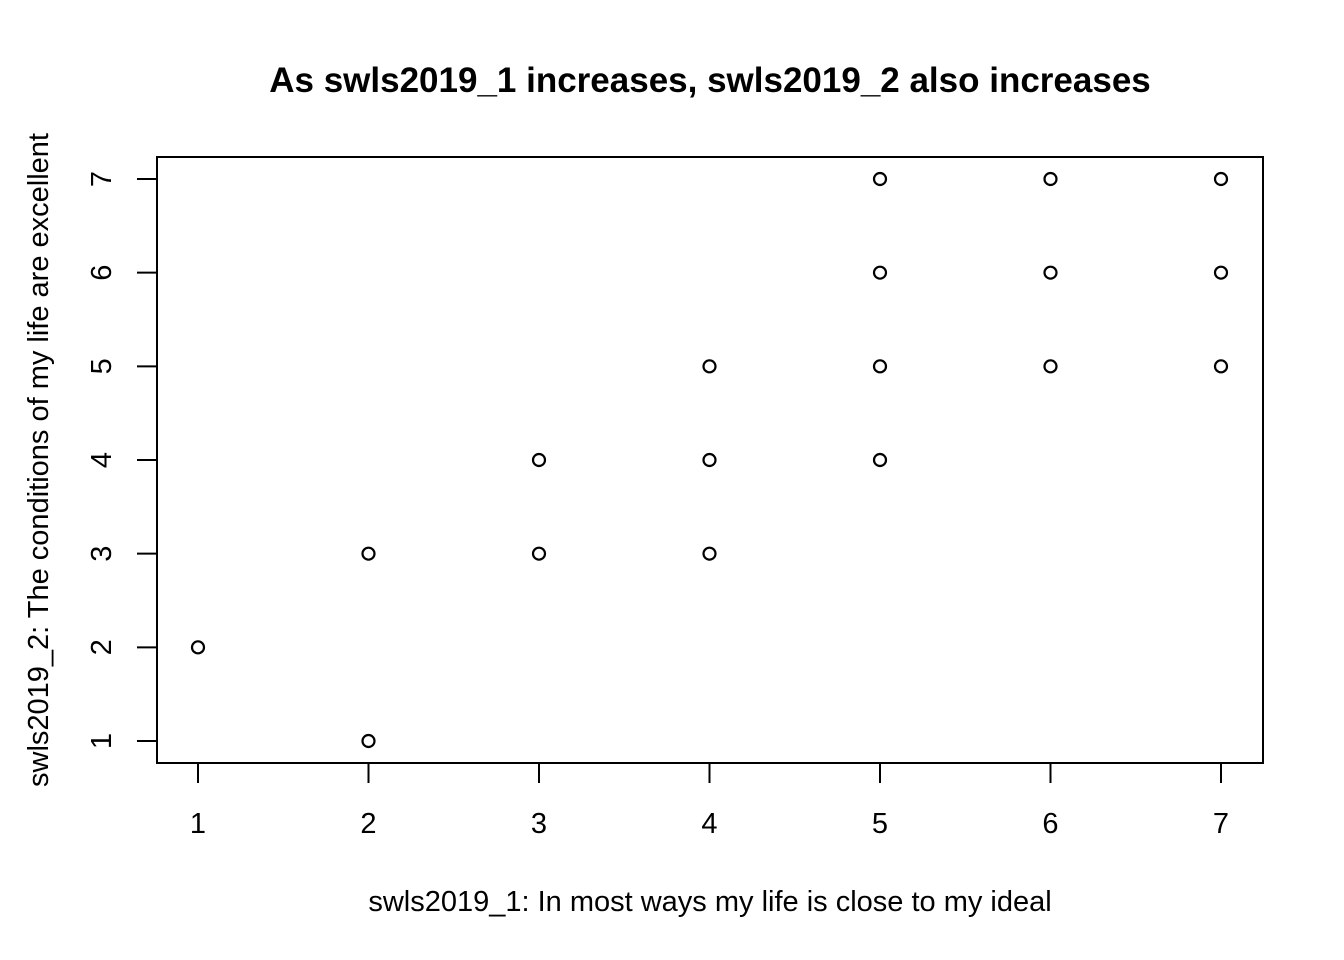 The image size is (1344, 960). Describe the element at coordinates (102, 647) in the screenshot. I see `y-tick-label: 2` at that location.